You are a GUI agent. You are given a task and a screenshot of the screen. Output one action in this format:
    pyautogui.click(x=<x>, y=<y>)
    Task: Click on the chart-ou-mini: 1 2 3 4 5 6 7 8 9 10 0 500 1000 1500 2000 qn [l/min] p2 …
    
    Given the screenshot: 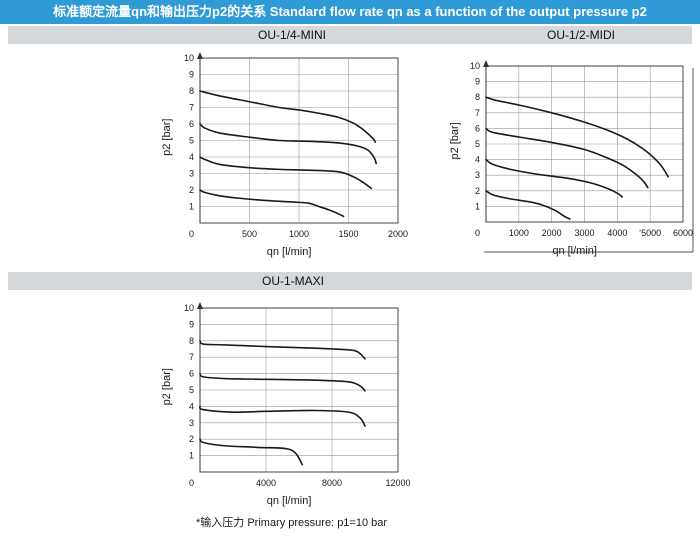 What is the action you would take?
    pyautogui.click(x=284, y=155)
    